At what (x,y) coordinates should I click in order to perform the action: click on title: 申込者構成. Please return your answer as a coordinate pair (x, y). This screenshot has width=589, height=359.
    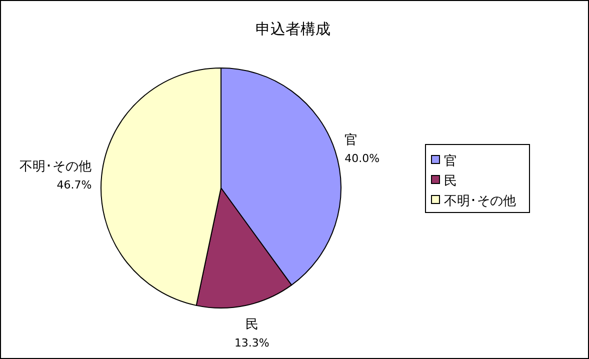
    Looking at the image, I should click on (293, 29).